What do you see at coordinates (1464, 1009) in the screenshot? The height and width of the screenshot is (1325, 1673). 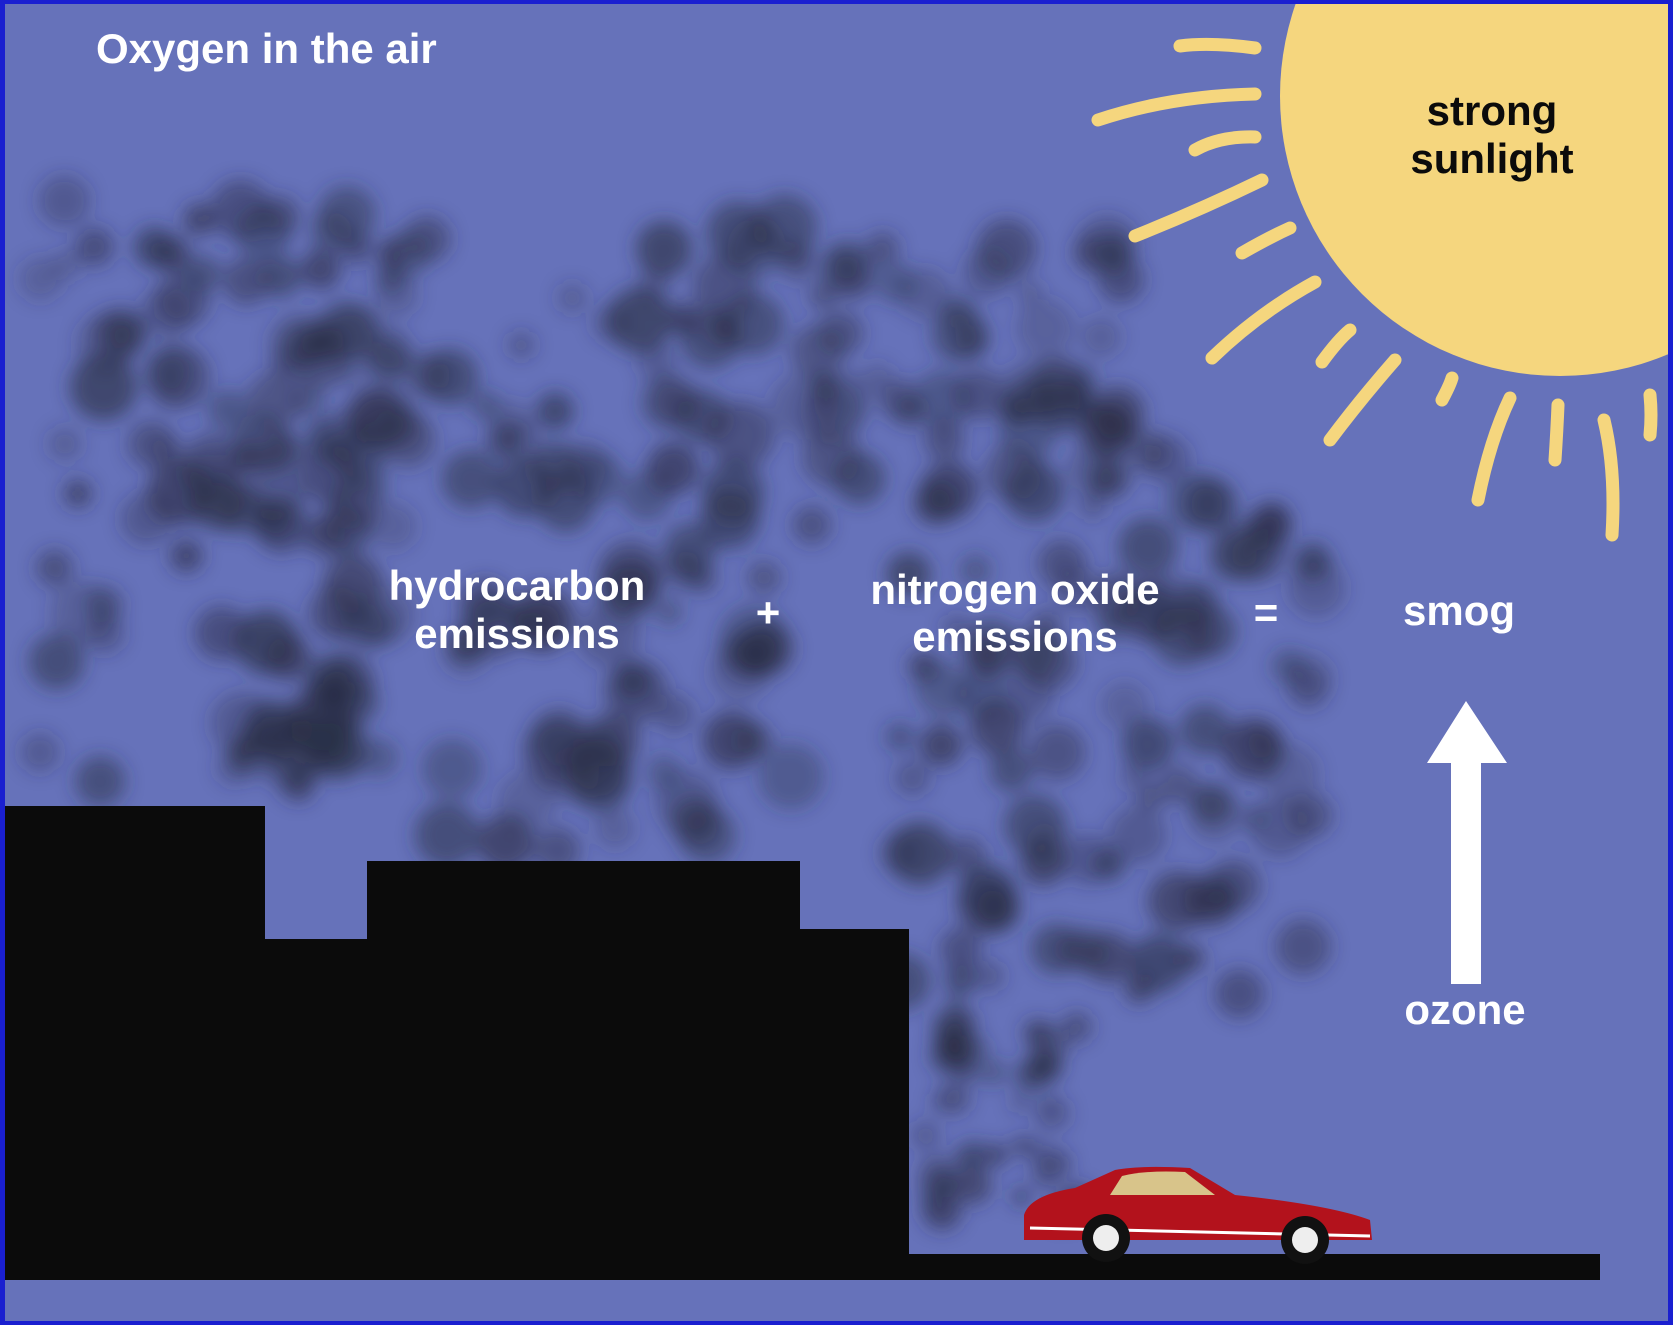 I see `ozone-label: ozone` at bounding box center [1464, 1009].